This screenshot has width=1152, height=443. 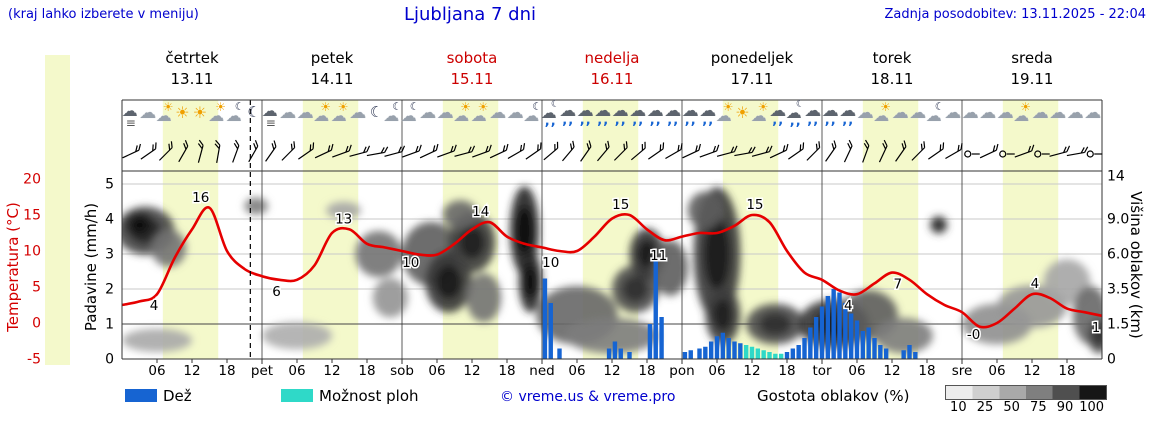 What do you see at coordinates (192, 79) in the screenshot?
I see `day-date: 13.11` at bounding box center [192, 79].